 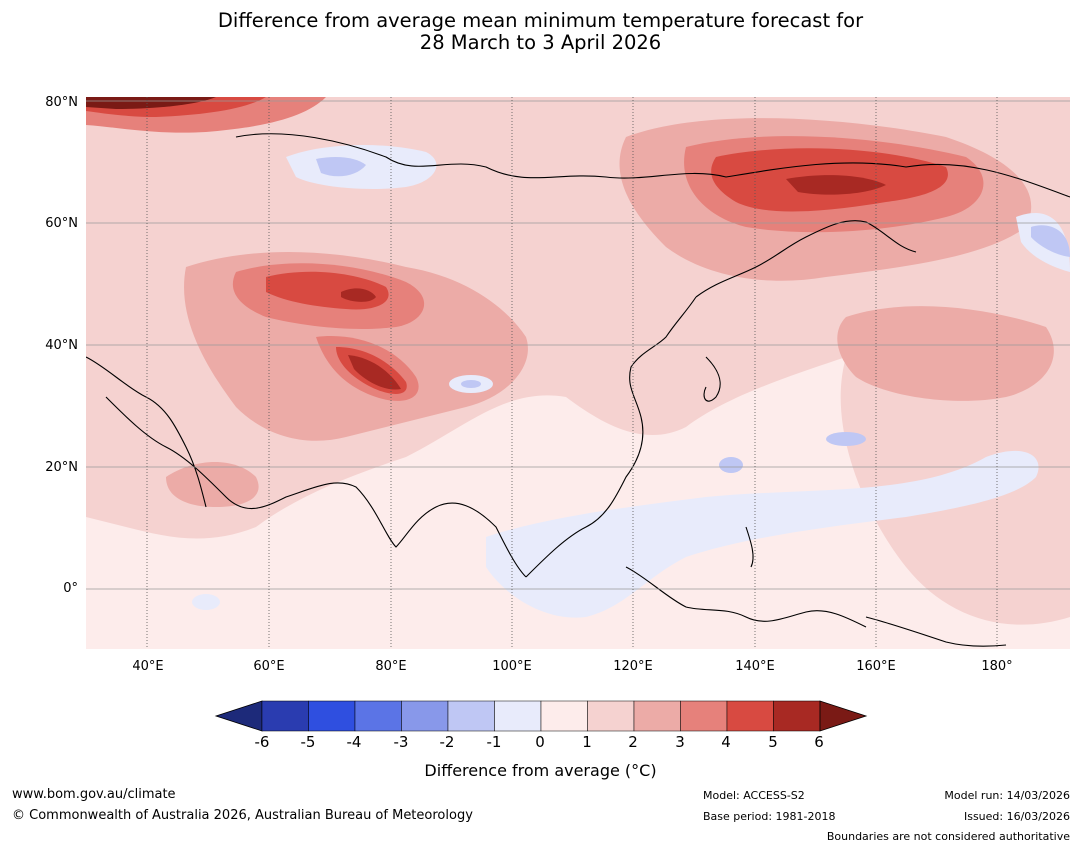 What do you see at coordinates (151, 103) in the screenshot?
I see `anomaly-above-6-arctic` at bounding box center [151, 103].